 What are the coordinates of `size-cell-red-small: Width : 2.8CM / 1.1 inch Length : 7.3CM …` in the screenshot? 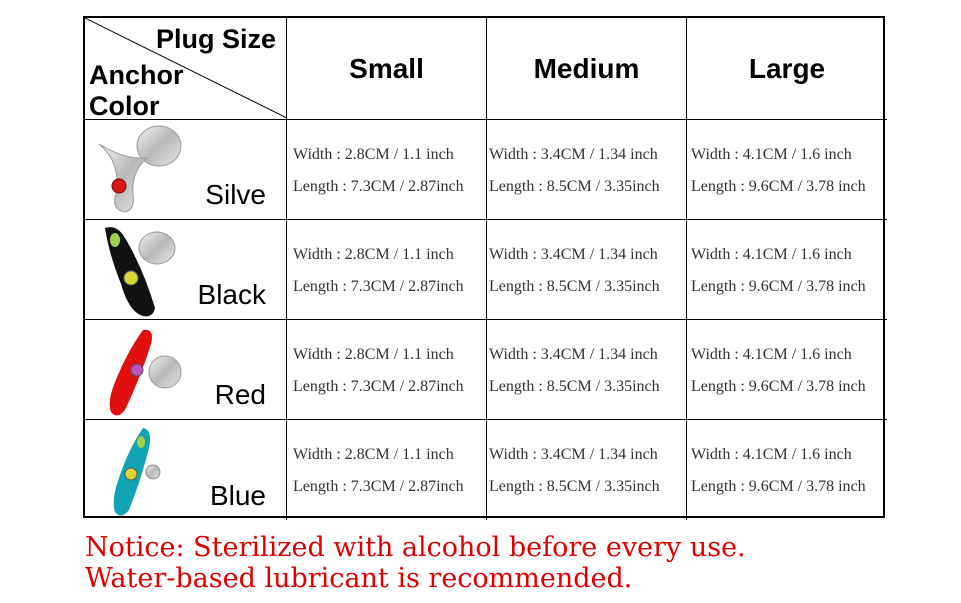 It's located at (387, 370).